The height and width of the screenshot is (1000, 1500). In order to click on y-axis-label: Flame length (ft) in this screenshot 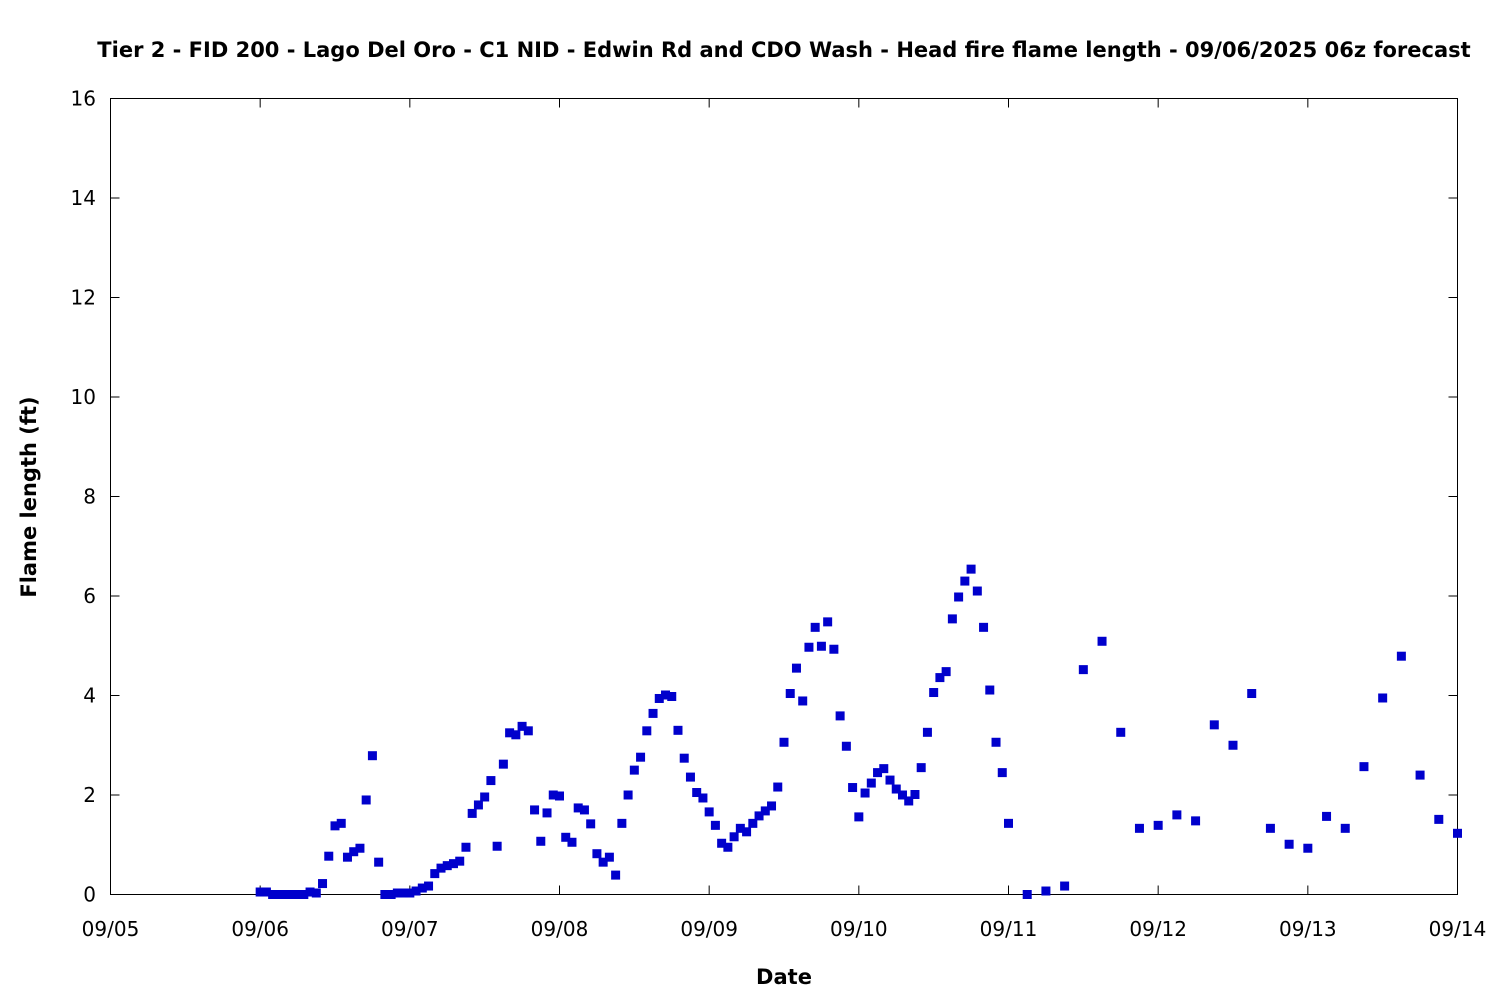, I will do `click(29, 496)`.